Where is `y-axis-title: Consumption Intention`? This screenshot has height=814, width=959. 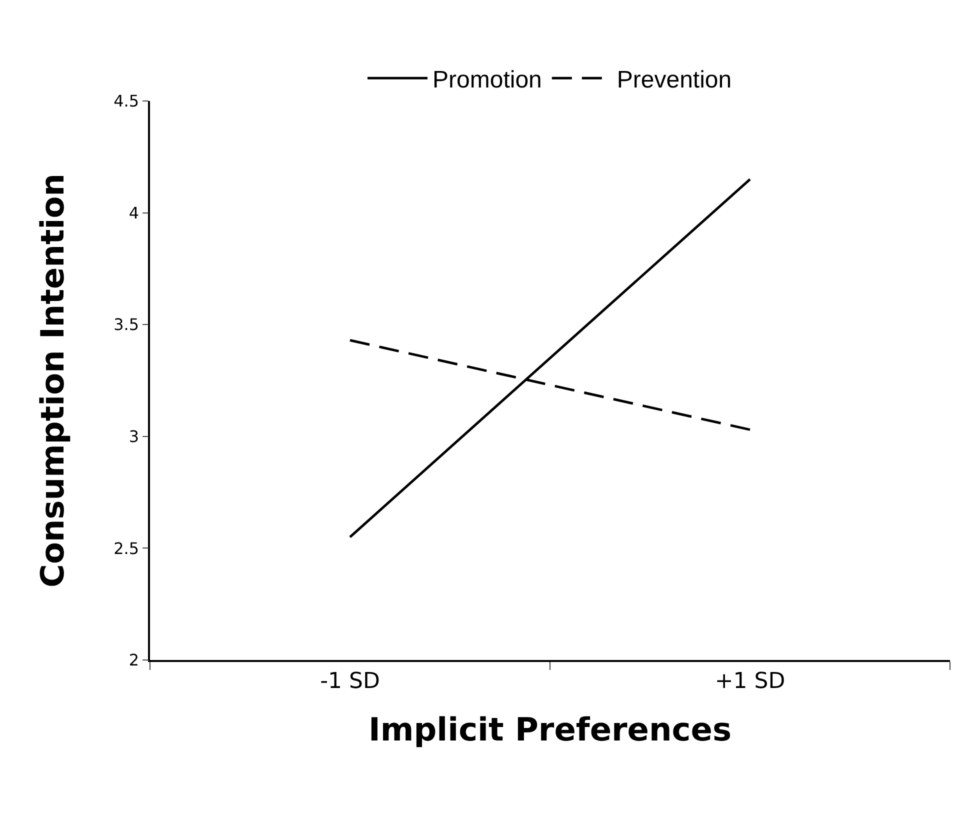 y-axis-title: Consumption Intention is located at coordinates (52, 381).